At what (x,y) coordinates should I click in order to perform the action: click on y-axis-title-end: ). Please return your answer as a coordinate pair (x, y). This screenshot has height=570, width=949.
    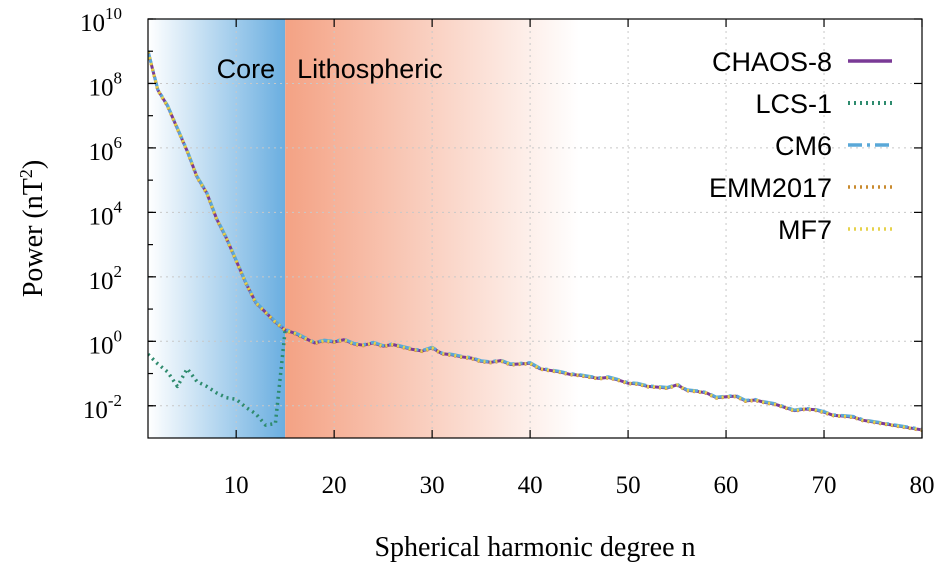
    Looking at the image, I should click on (33, 164).